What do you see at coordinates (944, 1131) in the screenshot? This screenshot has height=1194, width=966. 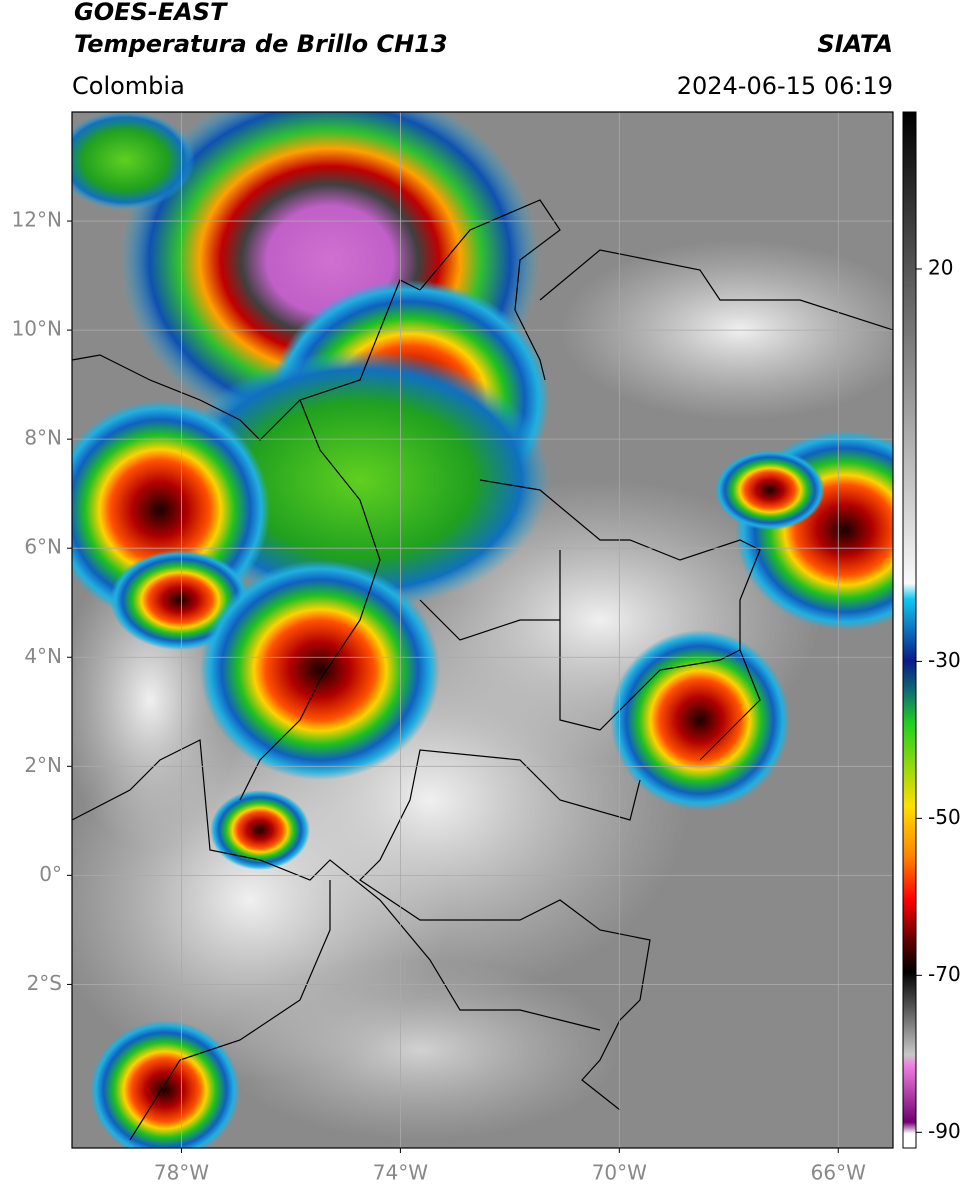 I see `colorbar-tick-label: -90` at bounding box center [944, 1131].